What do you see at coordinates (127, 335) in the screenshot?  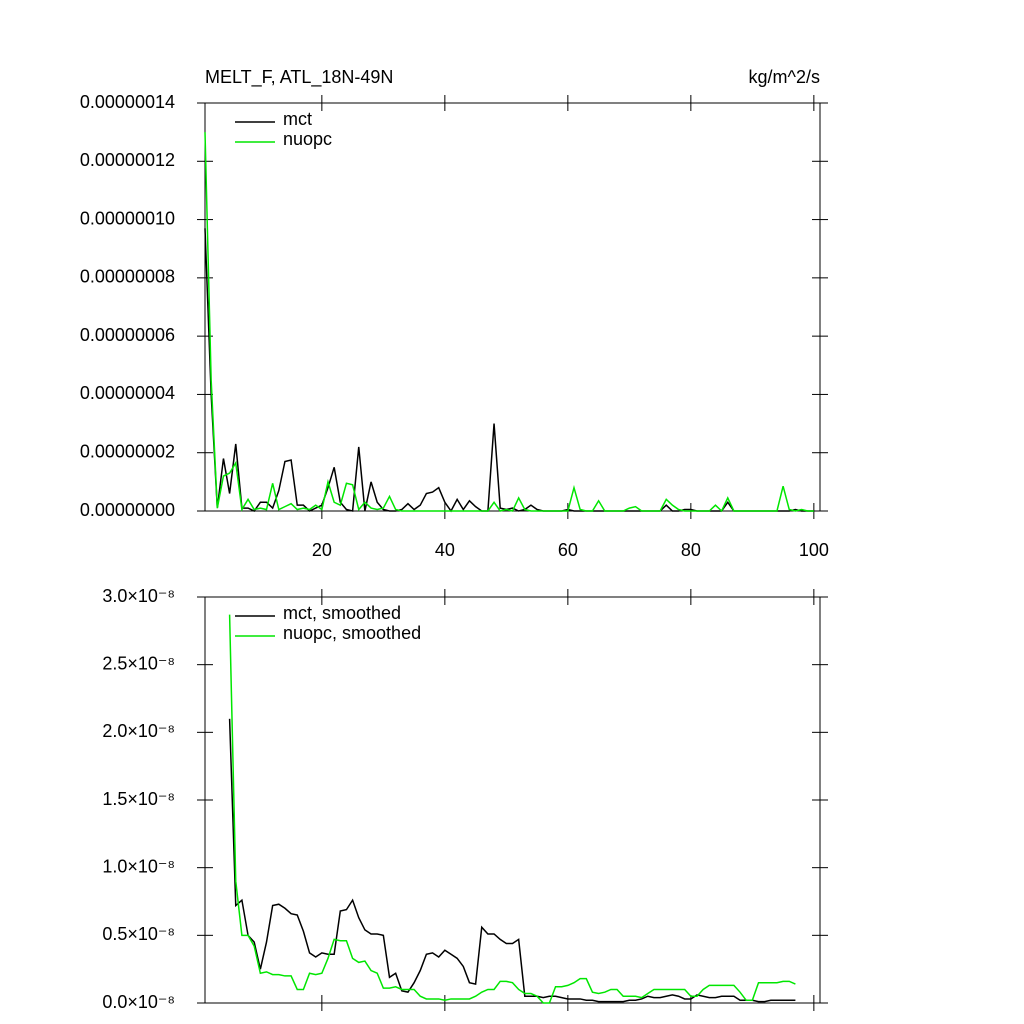 I see `y-tick-label: 0.00000006` at bounding box center [127, 335].